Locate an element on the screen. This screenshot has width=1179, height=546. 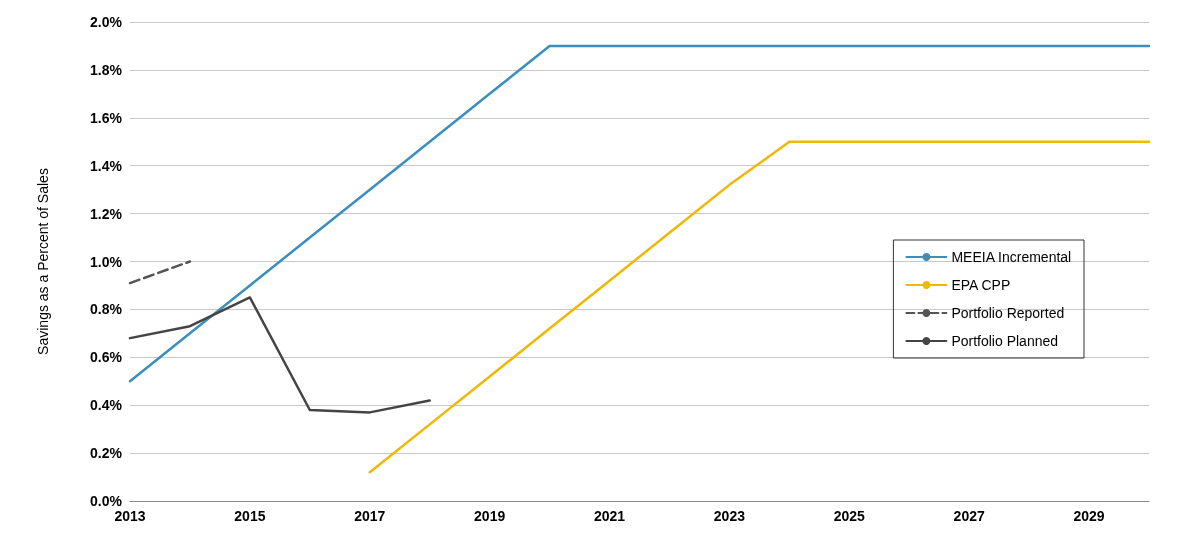
legend-label: Portfolio Reported is located at coordinates (1008, 313).